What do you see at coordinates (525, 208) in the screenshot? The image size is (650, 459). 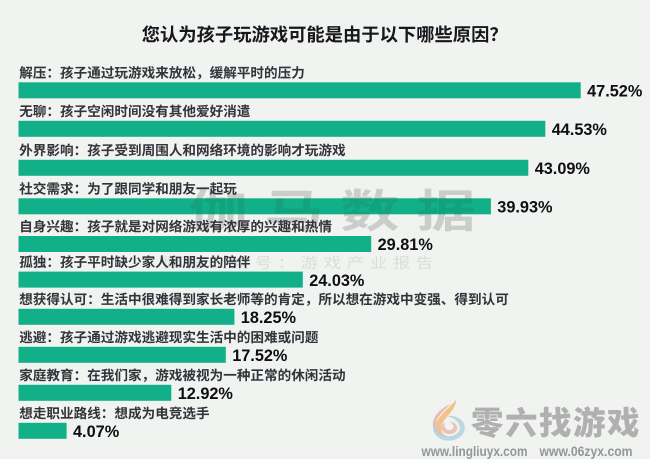 I see `svg-text: 39.93%` at bounding box center [525, 208].